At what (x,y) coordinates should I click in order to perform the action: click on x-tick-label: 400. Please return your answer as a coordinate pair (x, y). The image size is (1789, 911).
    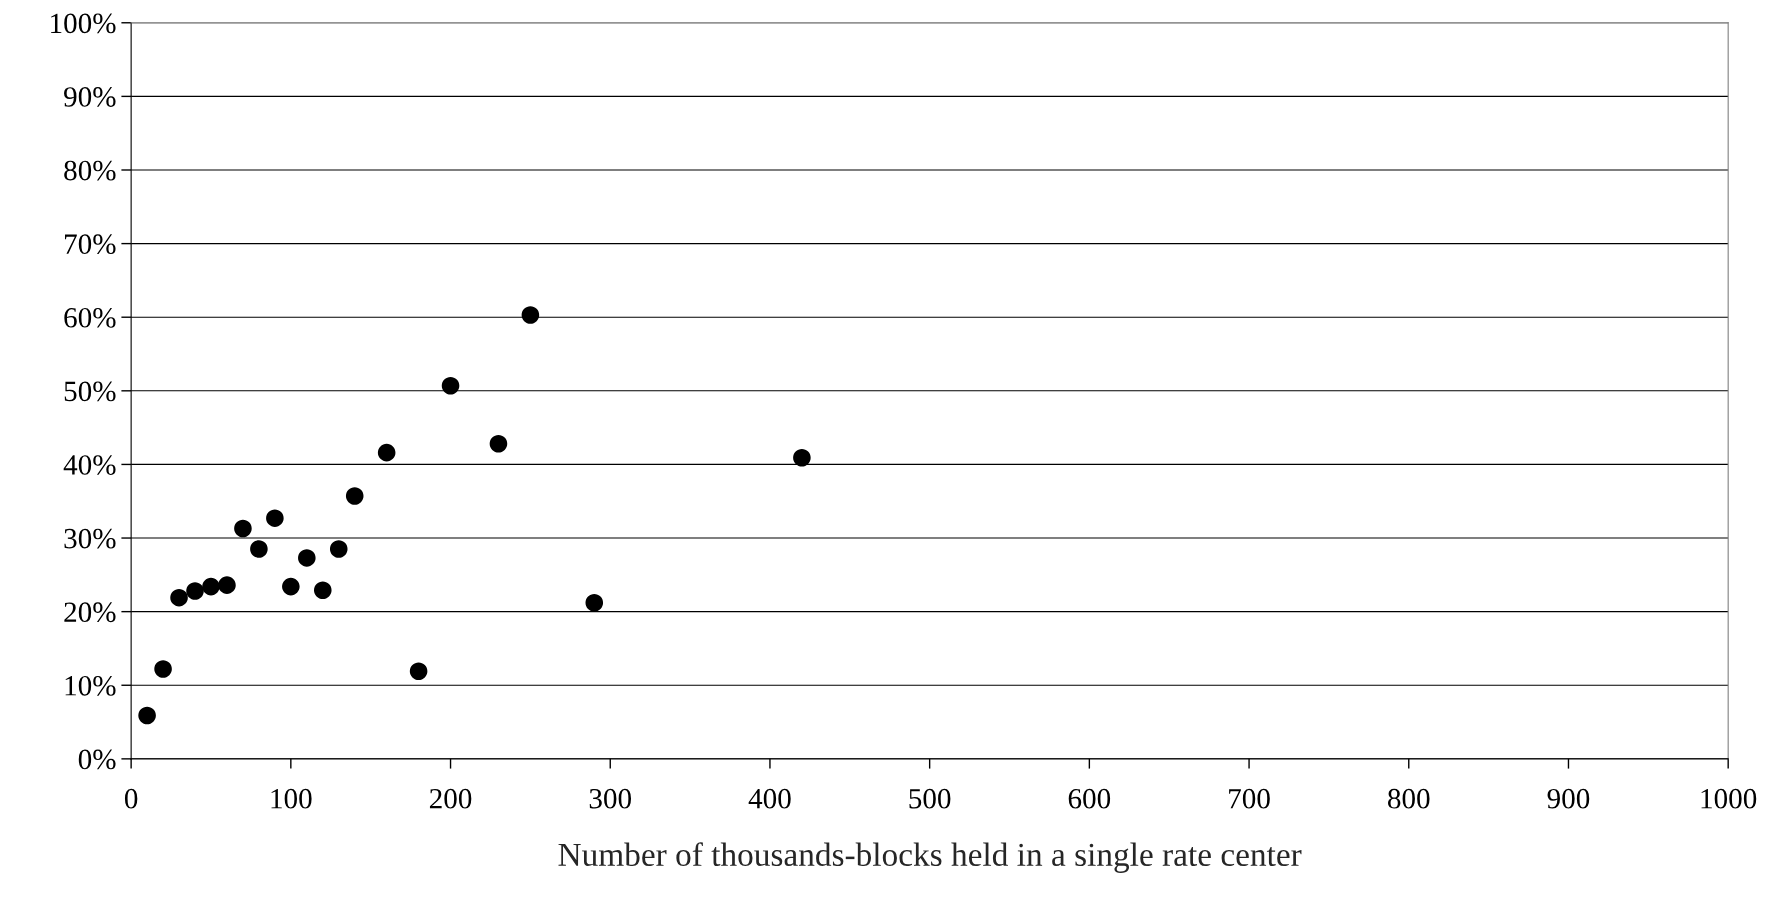
    Looking at the image, I should click on (769, 798).